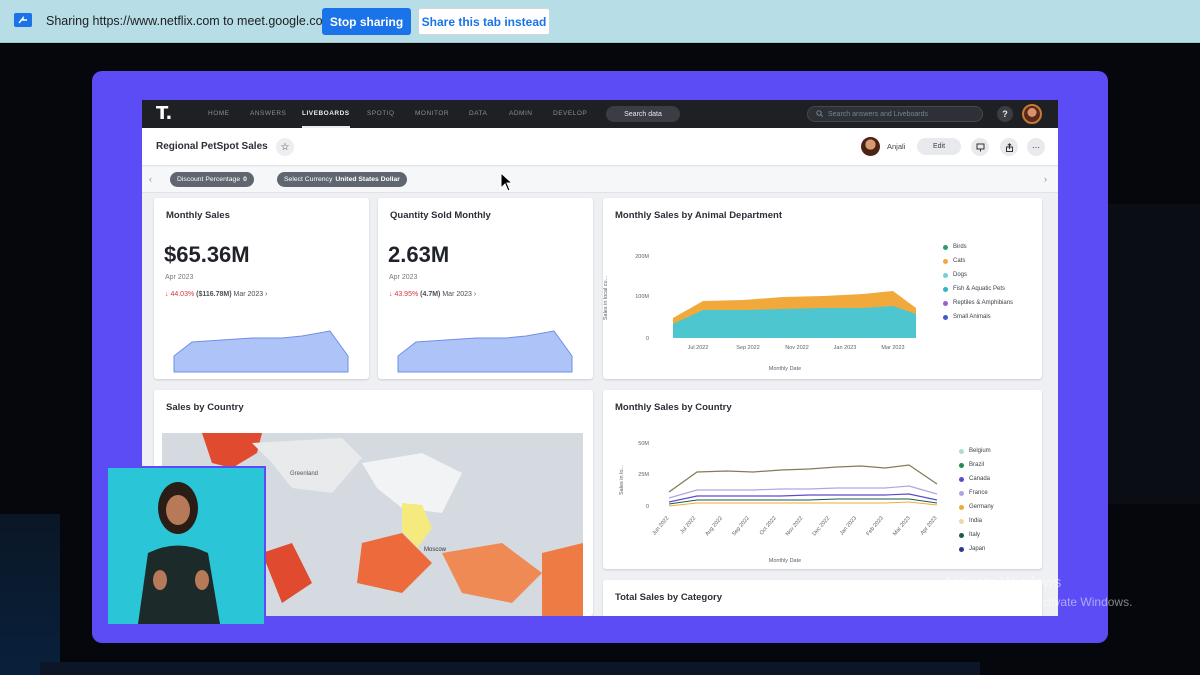  I want to click on legend-item: France, so click(973, 493).